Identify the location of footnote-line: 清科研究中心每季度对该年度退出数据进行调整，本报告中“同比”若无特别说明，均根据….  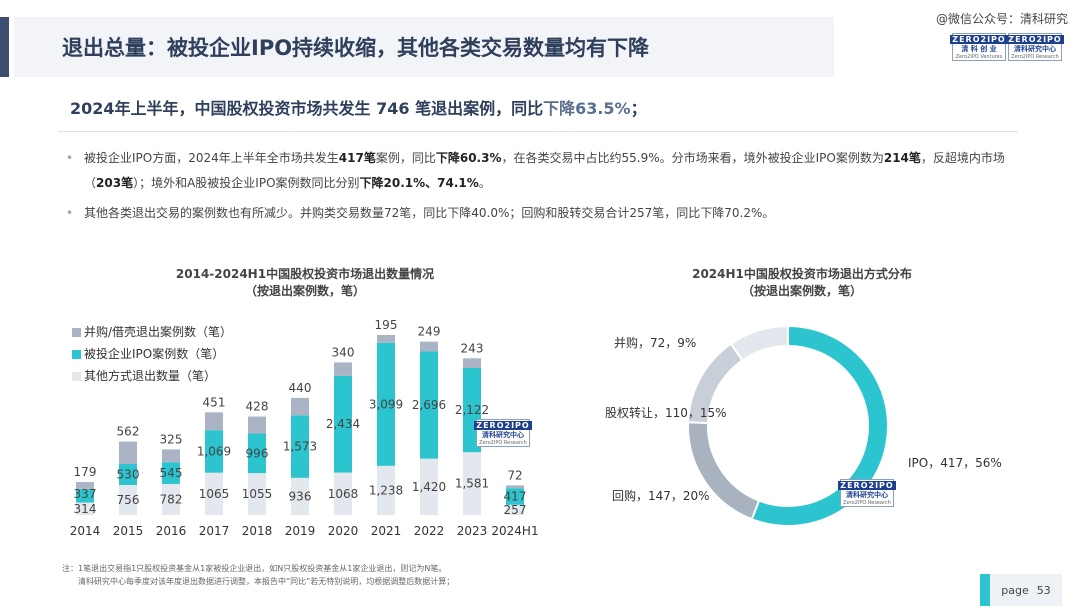
(266, 581).